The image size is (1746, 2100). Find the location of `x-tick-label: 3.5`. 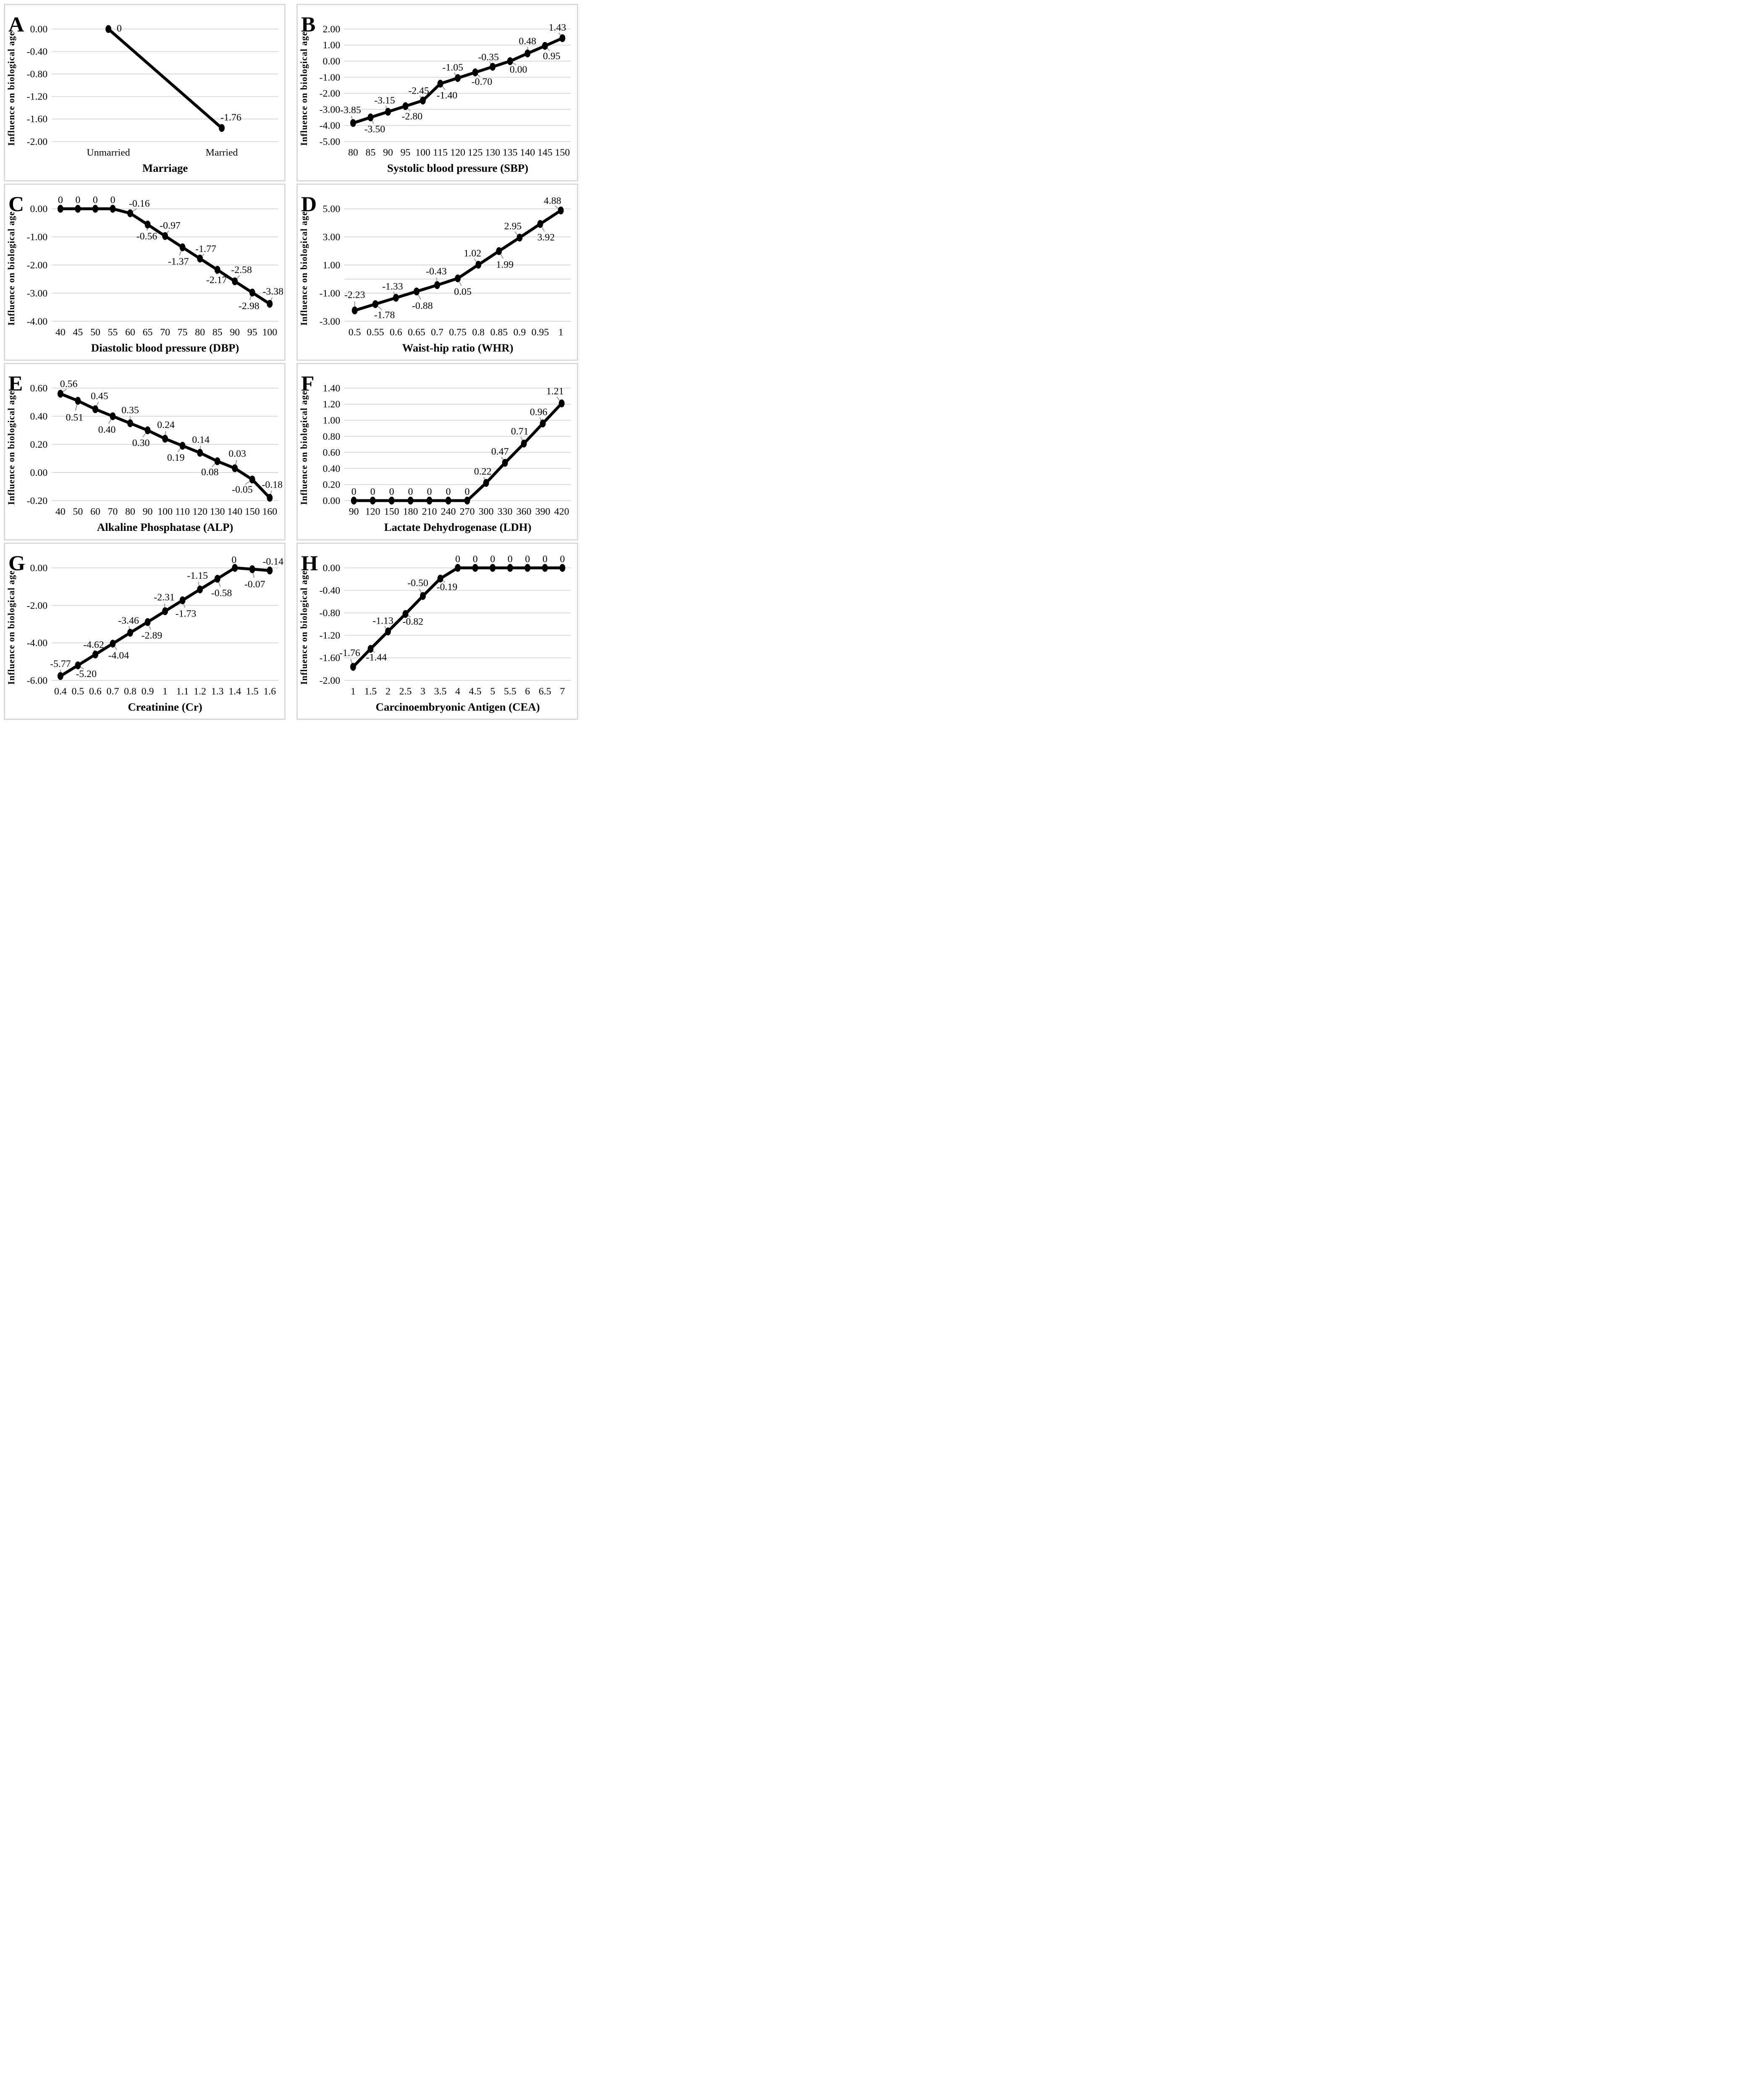

x-tick-label: 3.5 is located at coordinates (440, 691).